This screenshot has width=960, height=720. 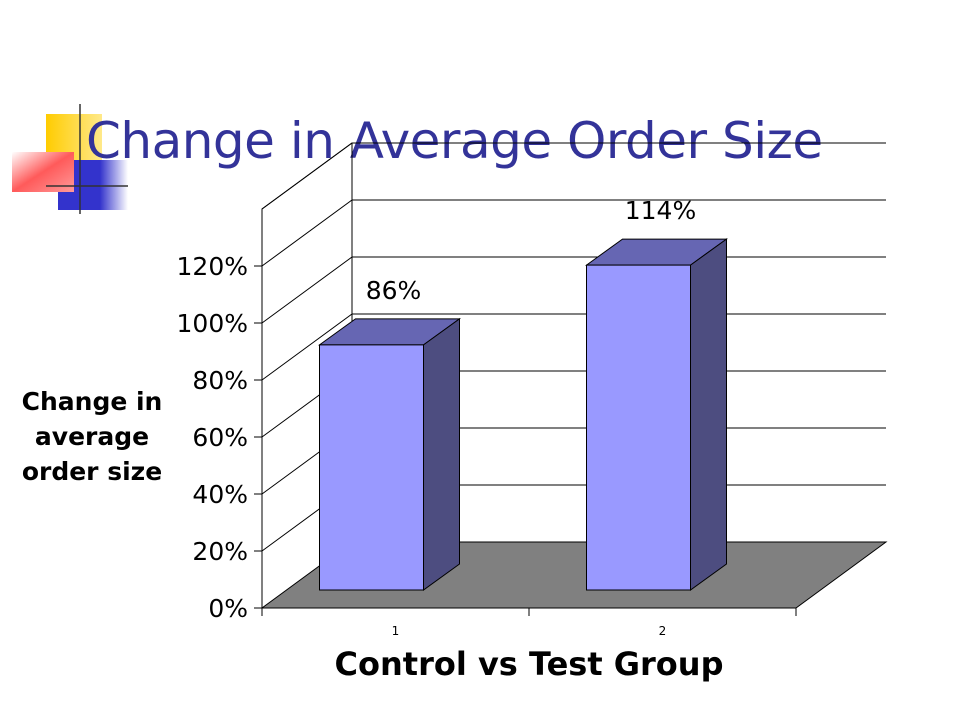 I want to click on decorative-squares-graphic, so click(x=70, y=159).